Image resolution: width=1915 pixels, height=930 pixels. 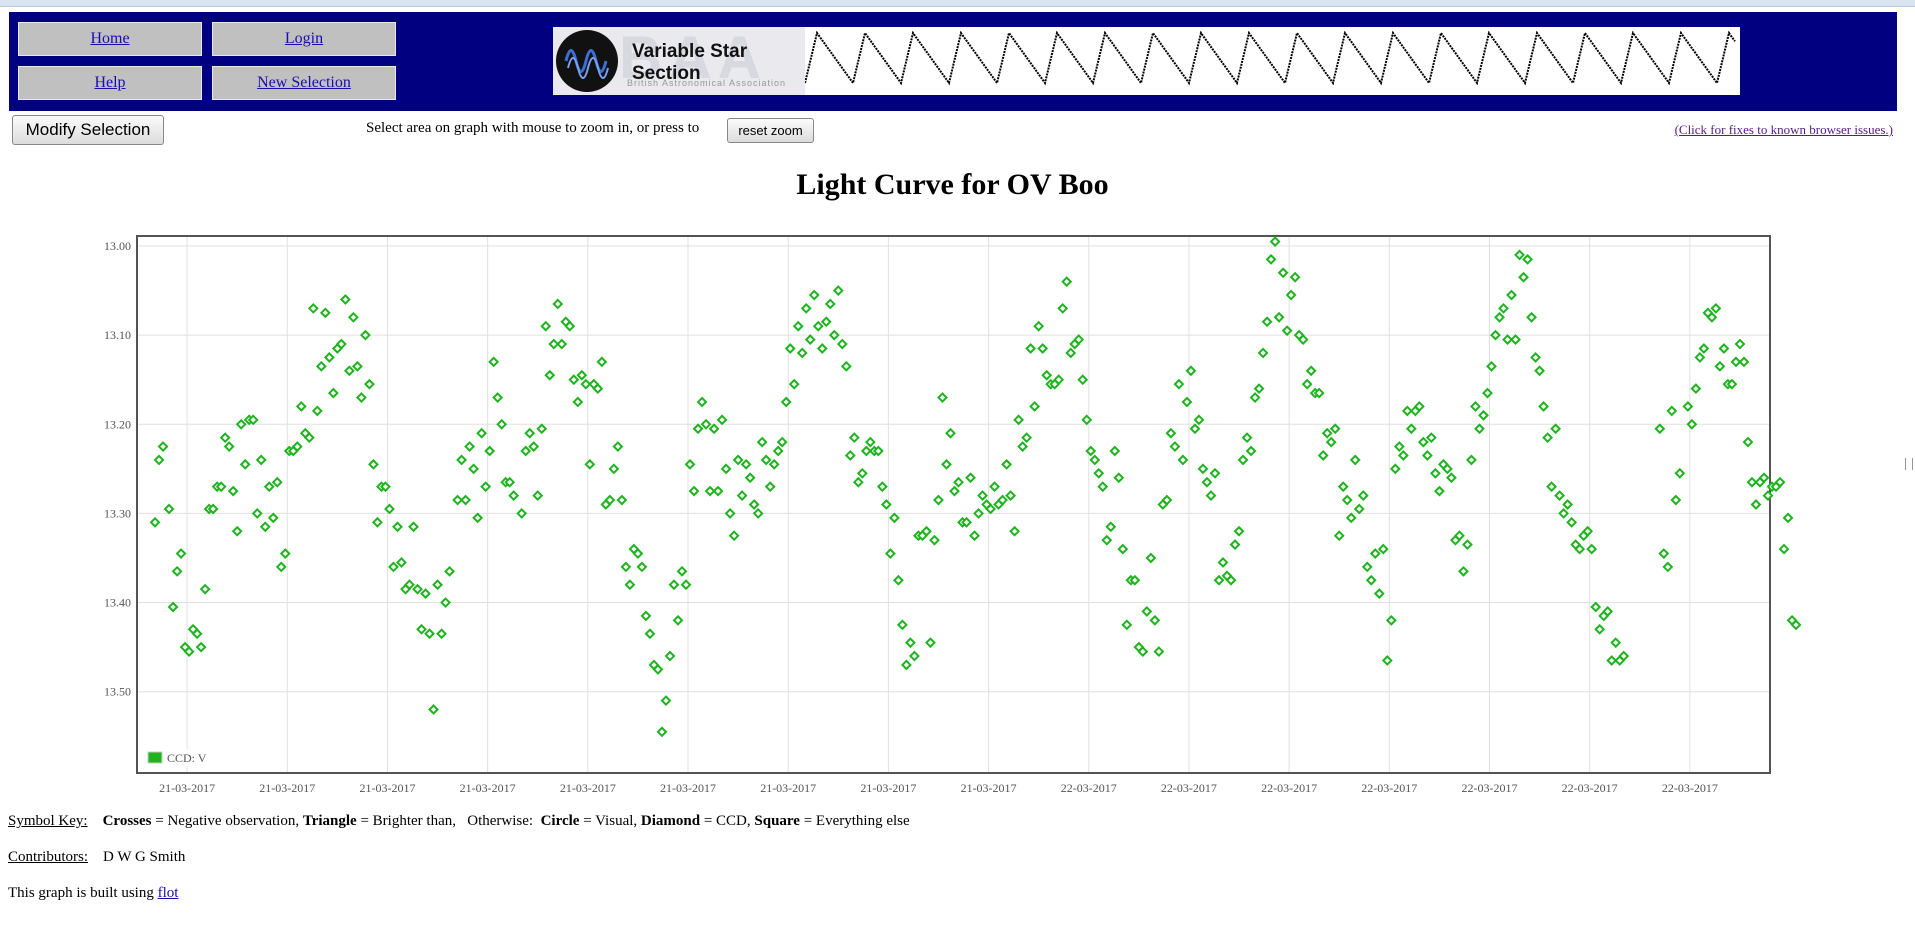 What do you see at coordinates (1909, 464) in the screenshot?
I see `scrollbar-grip` at bounding box center [1909, 464].